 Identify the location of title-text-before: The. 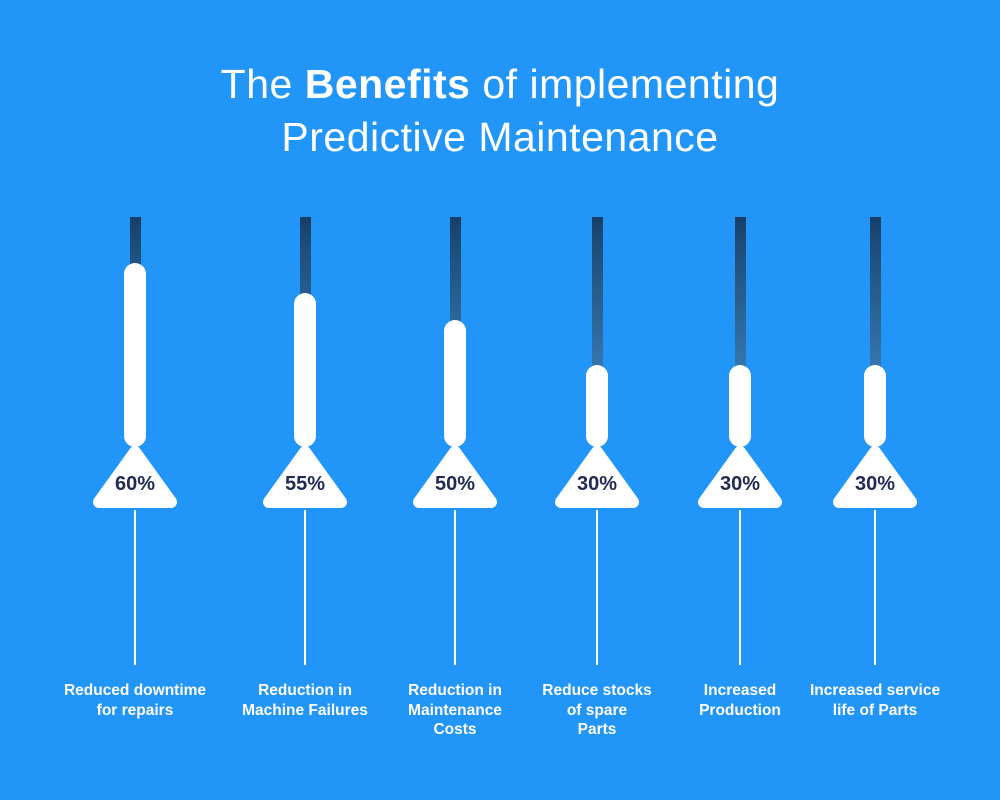
(262, 84).